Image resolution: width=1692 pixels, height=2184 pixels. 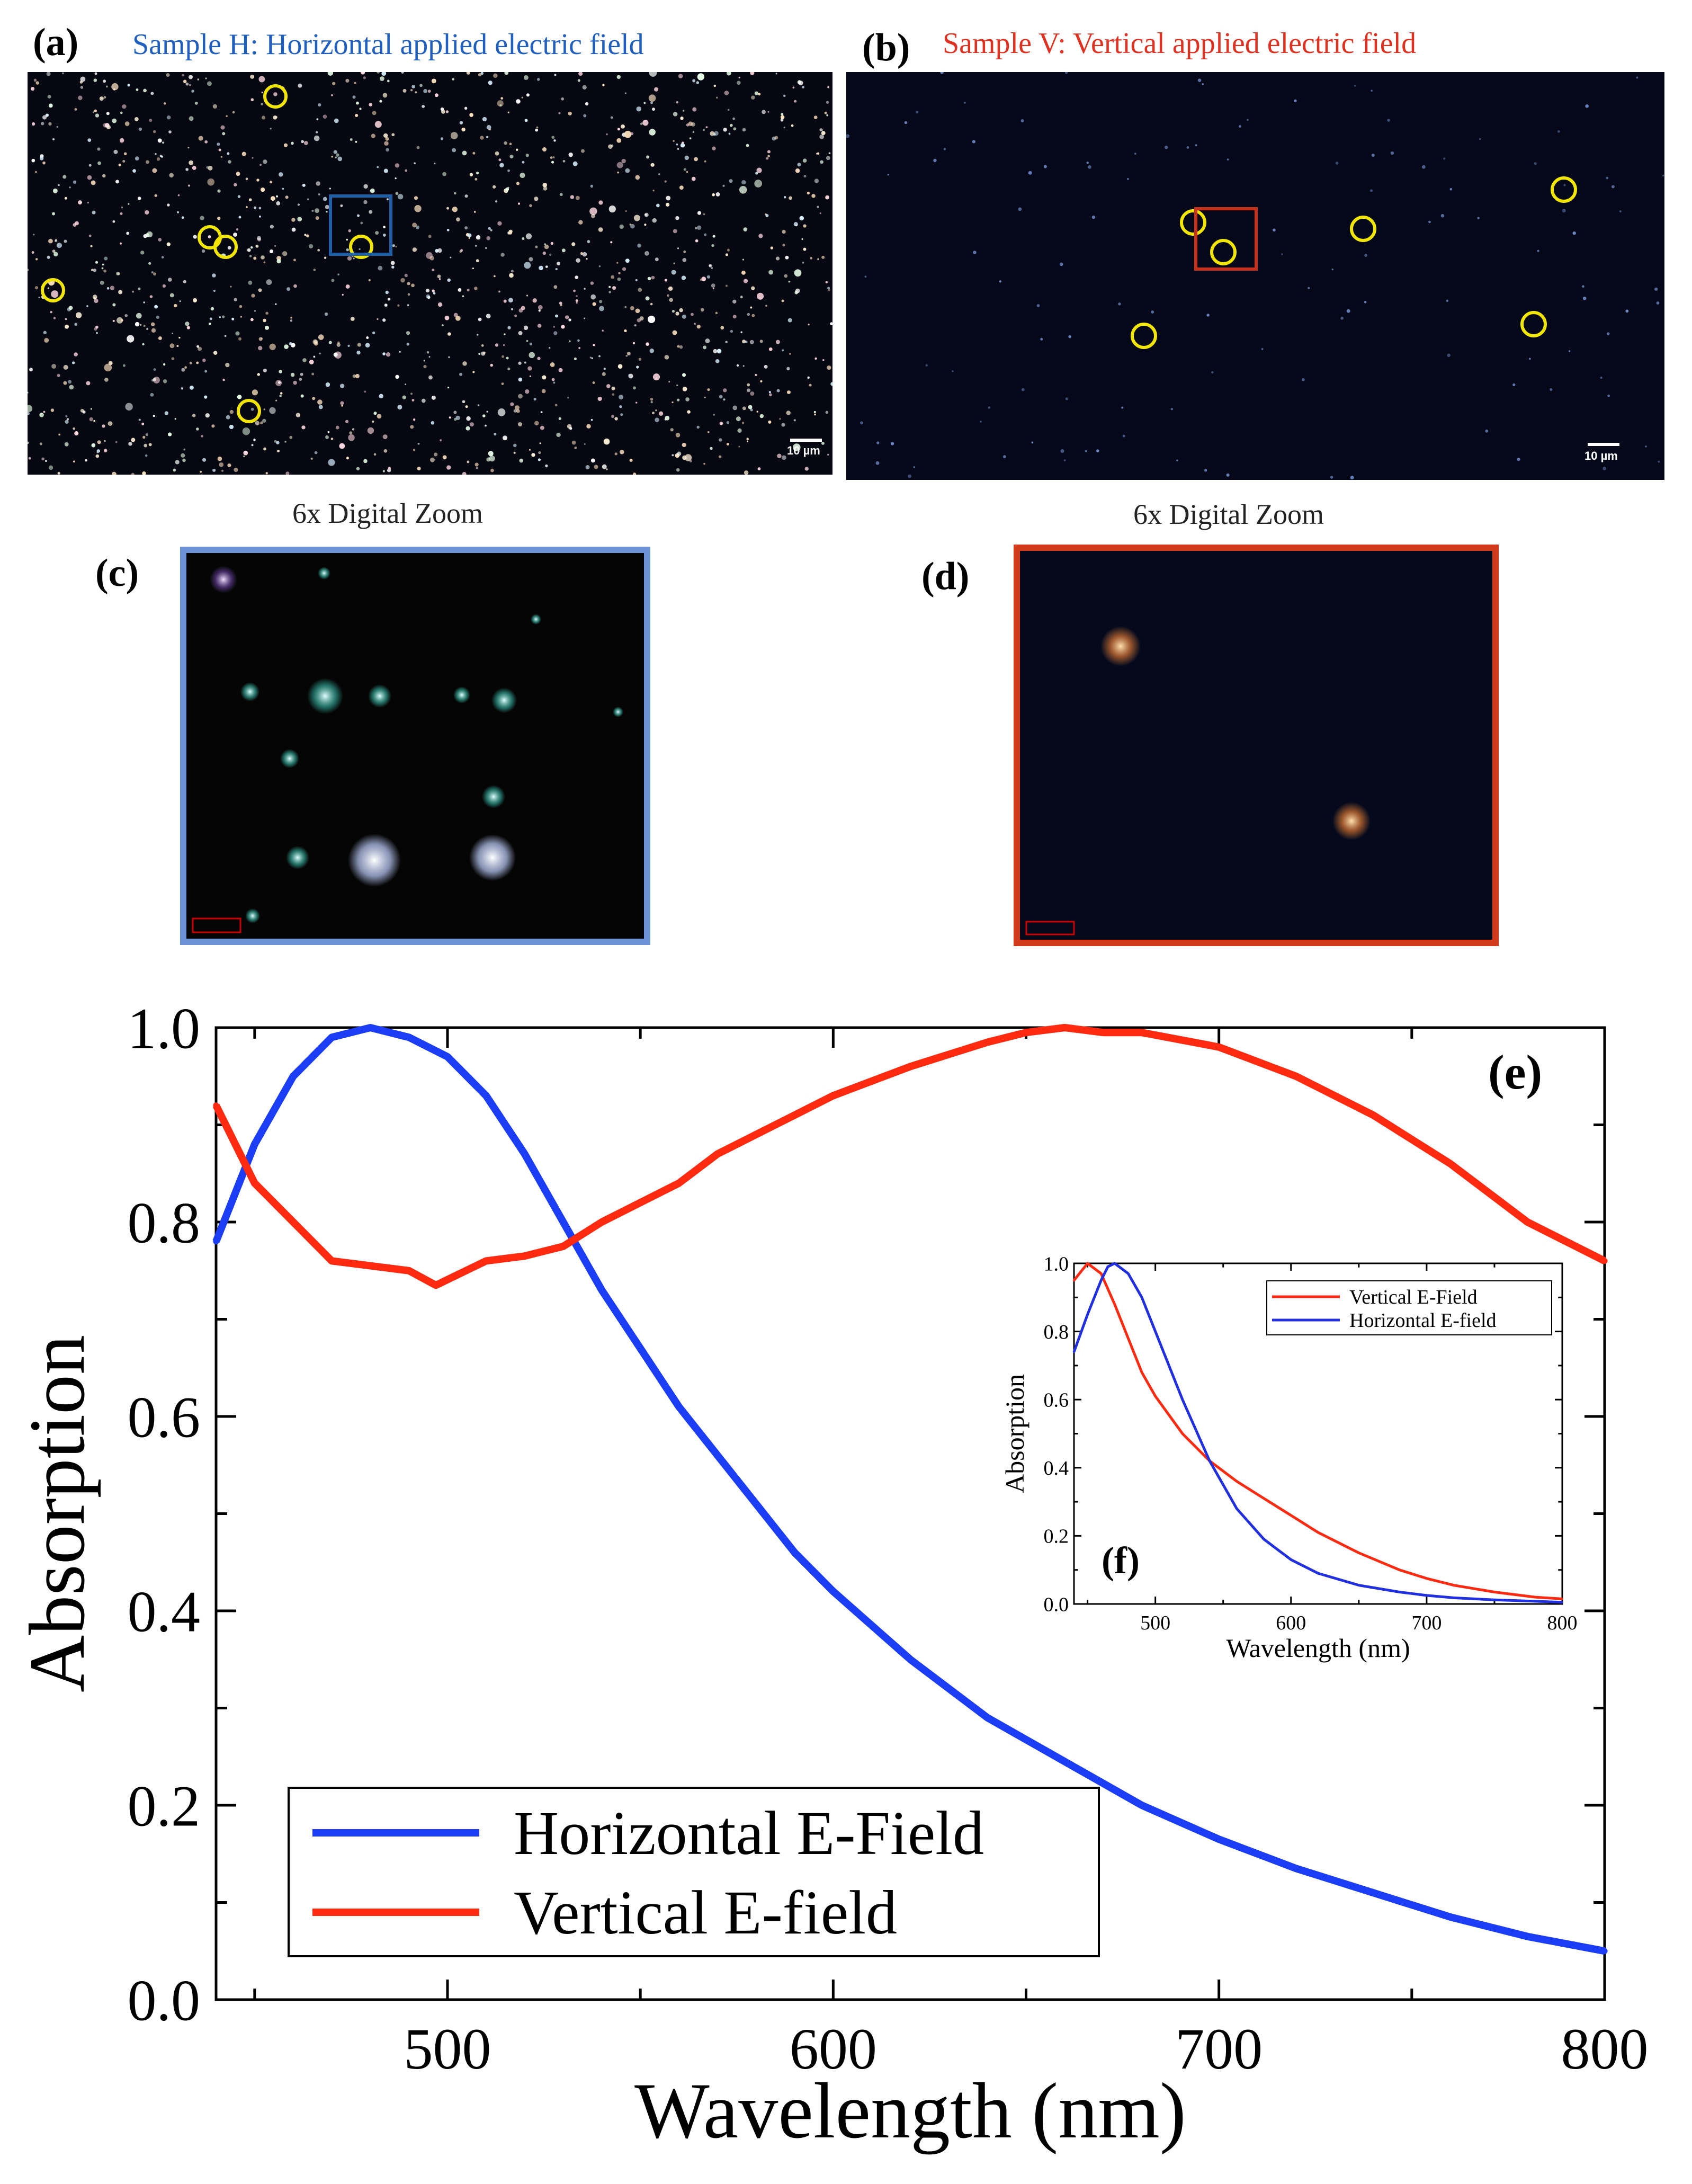 I want to click on panel-label-d: (d), so click(x=945, y=576).